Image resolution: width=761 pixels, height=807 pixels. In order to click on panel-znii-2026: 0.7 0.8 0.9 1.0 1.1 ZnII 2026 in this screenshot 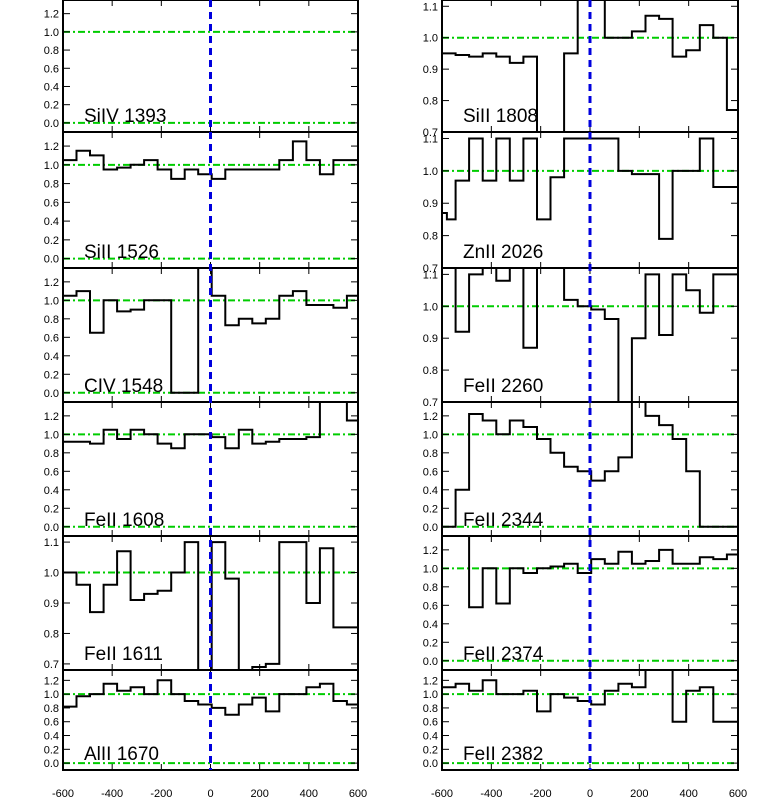, I will do `click(581, 203)`.